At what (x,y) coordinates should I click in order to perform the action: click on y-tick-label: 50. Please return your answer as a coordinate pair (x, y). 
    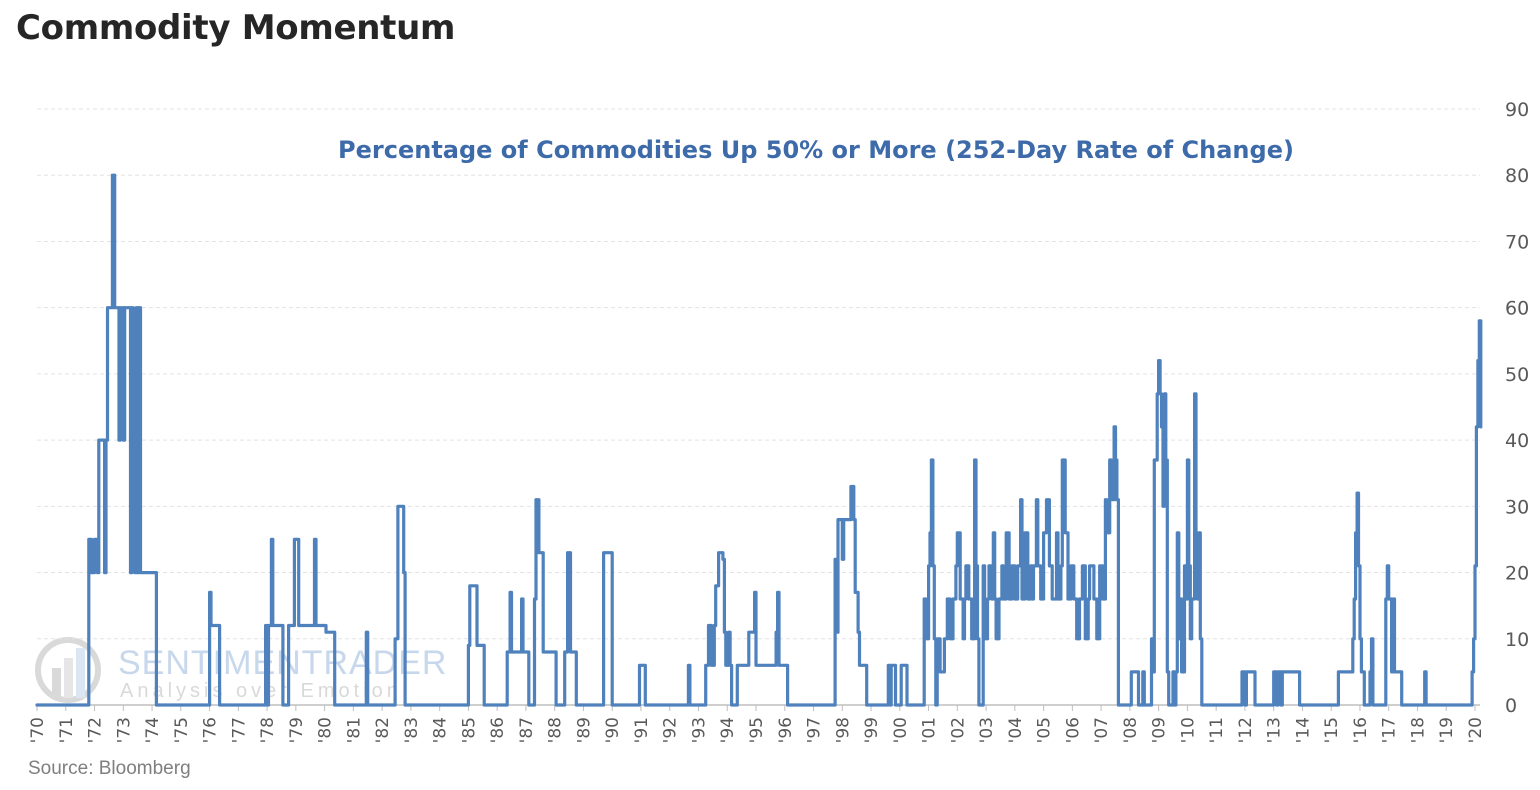
    Looking at the image, I should click on (1517, 375).